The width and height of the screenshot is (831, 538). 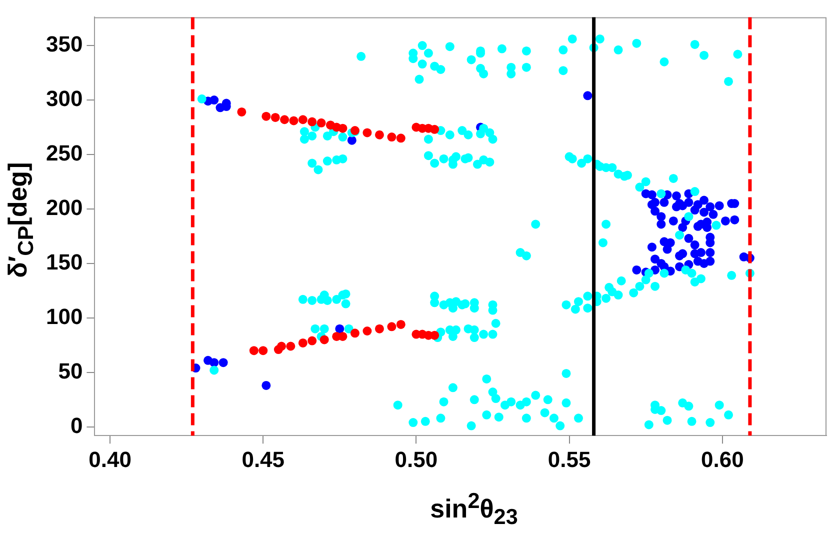 What do you see at coordinates (569, 459) in the screenshot?
I see `x-tick-label: 0.55` at bounding box center [569, 459].